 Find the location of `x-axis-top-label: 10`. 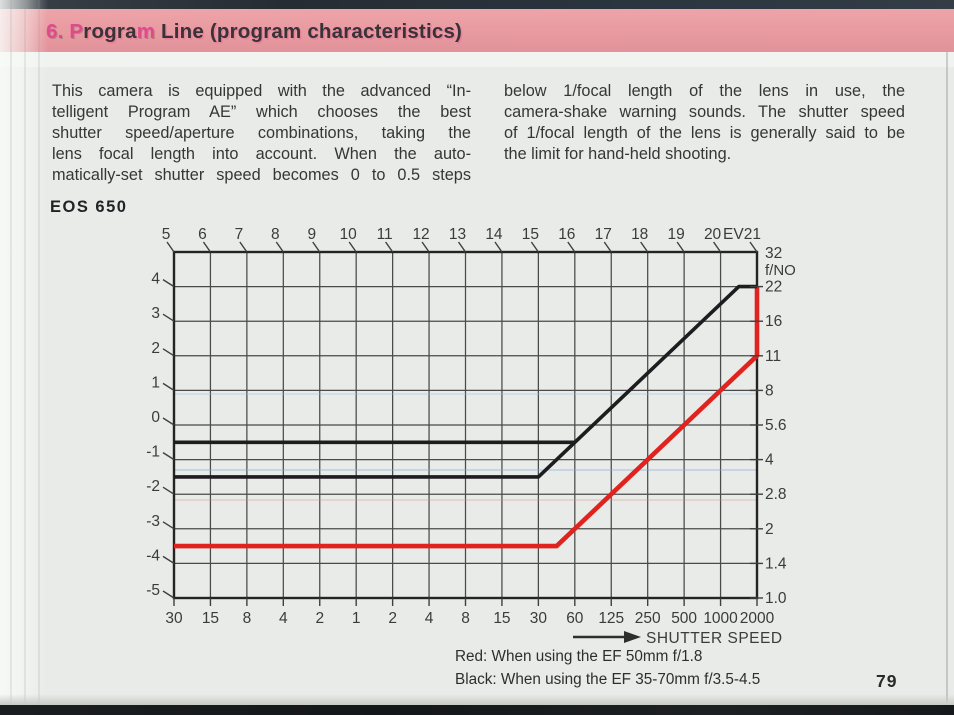

x-axis-top-label: 10 is located at coordinates (349, 234).